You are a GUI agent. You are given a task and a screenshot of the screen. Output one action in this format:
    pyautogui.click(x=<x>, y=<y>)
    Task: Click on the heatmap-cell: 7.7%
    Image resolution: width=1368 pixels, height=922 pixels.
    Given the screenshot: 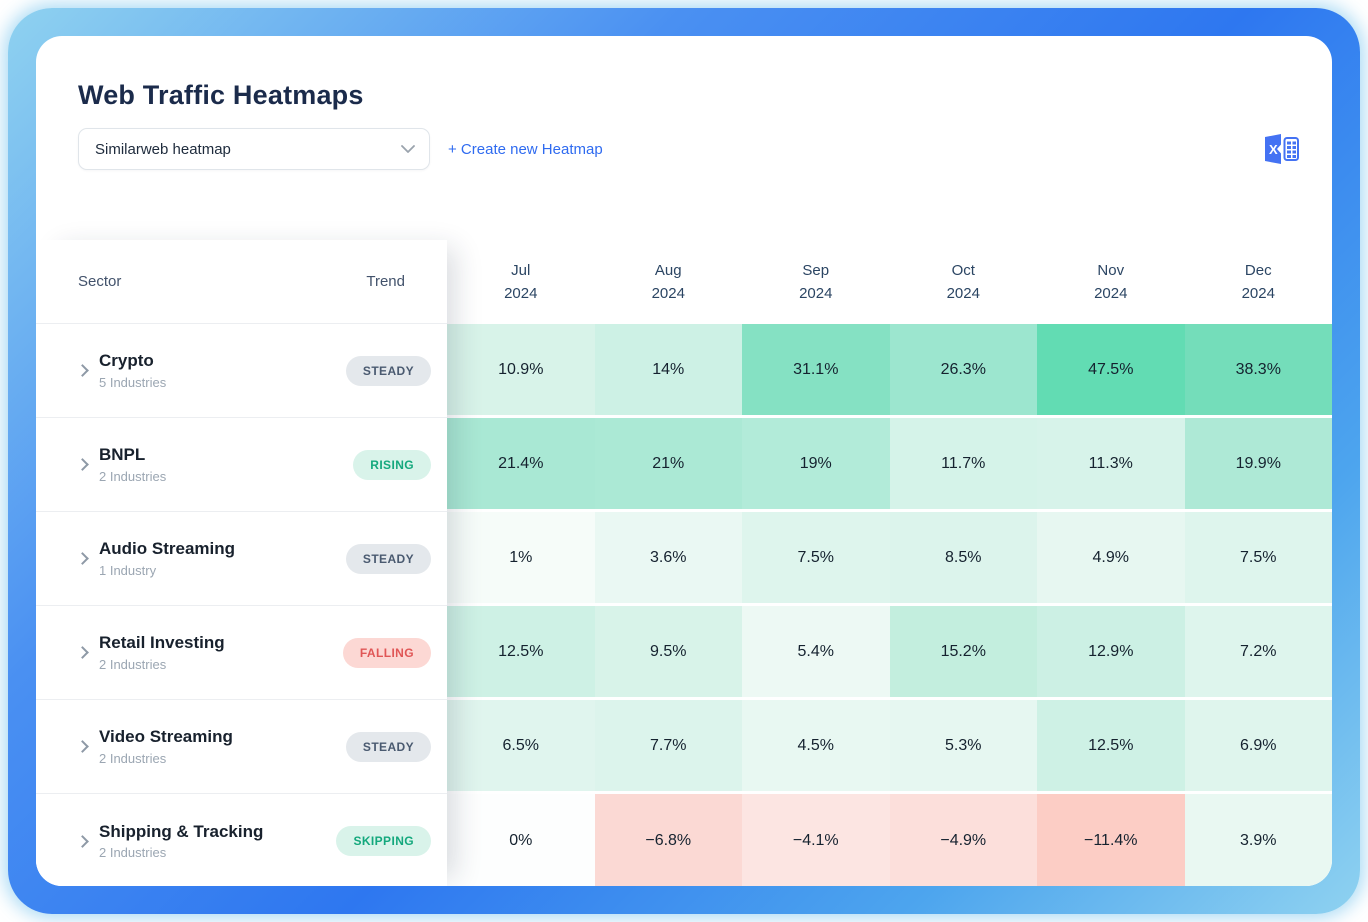 What is the action you would take?
    pyautogui.click(x=668, y=745)
    